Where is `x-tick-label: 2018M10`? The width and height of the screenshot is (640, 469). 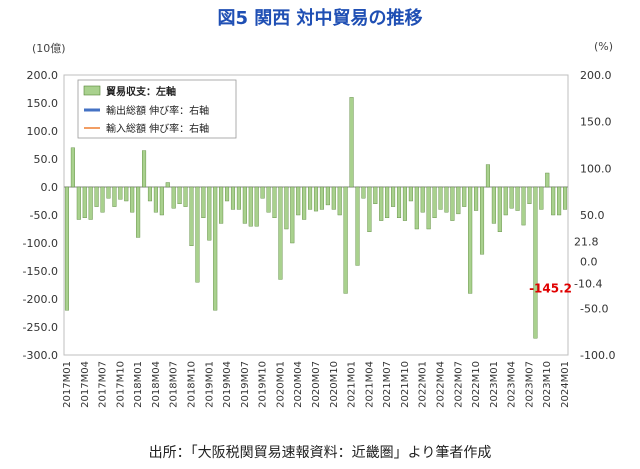 x-tick-label: 2018M10 is located at coordinates (191, 384).